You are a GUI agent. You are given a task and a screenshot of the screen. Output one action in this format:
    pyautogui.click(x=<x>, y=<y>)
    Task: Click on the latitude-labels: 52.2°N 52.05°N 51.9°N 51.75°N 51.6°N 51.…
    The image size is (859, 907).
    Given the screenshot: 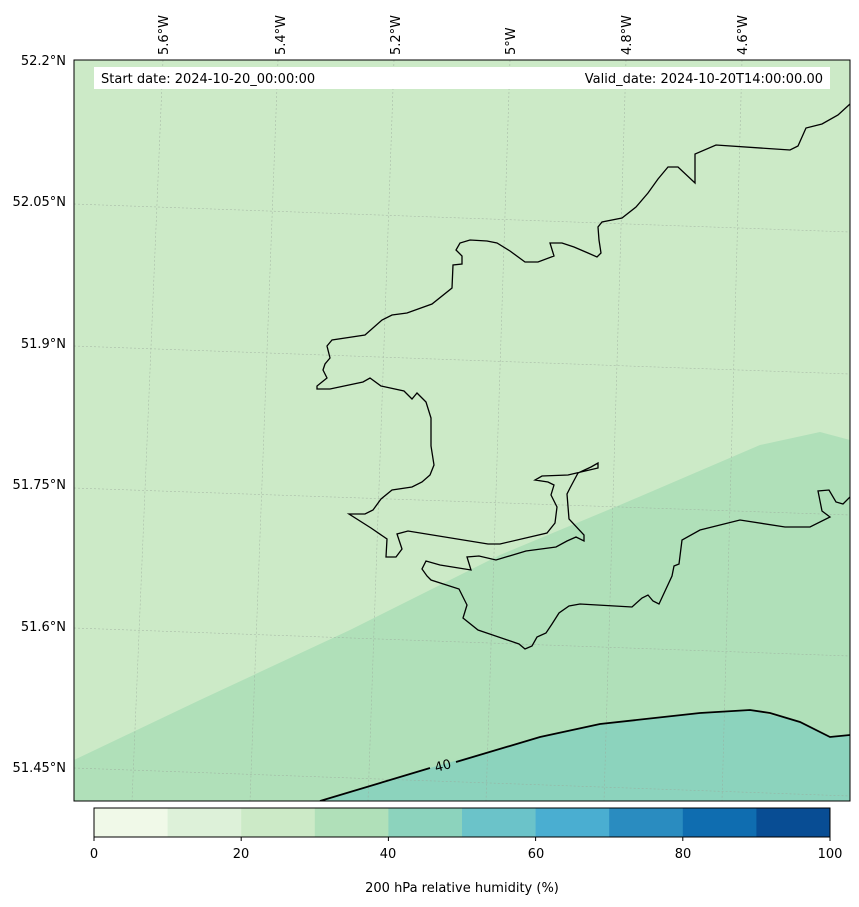 What is the action you would take?
    pyautogui.click(x=39, y=415)
    